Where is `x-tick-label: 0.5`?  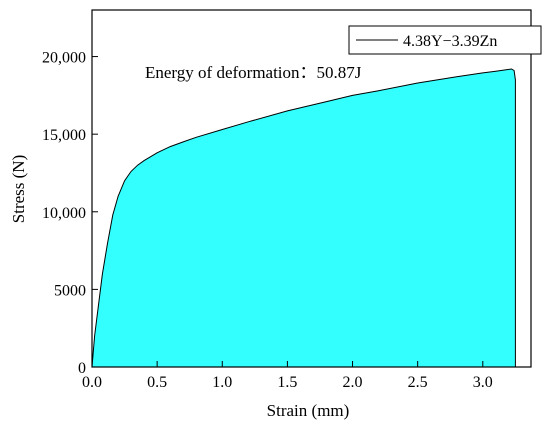 x-tick-label: 0.5 is located at coordinates (157, 382).